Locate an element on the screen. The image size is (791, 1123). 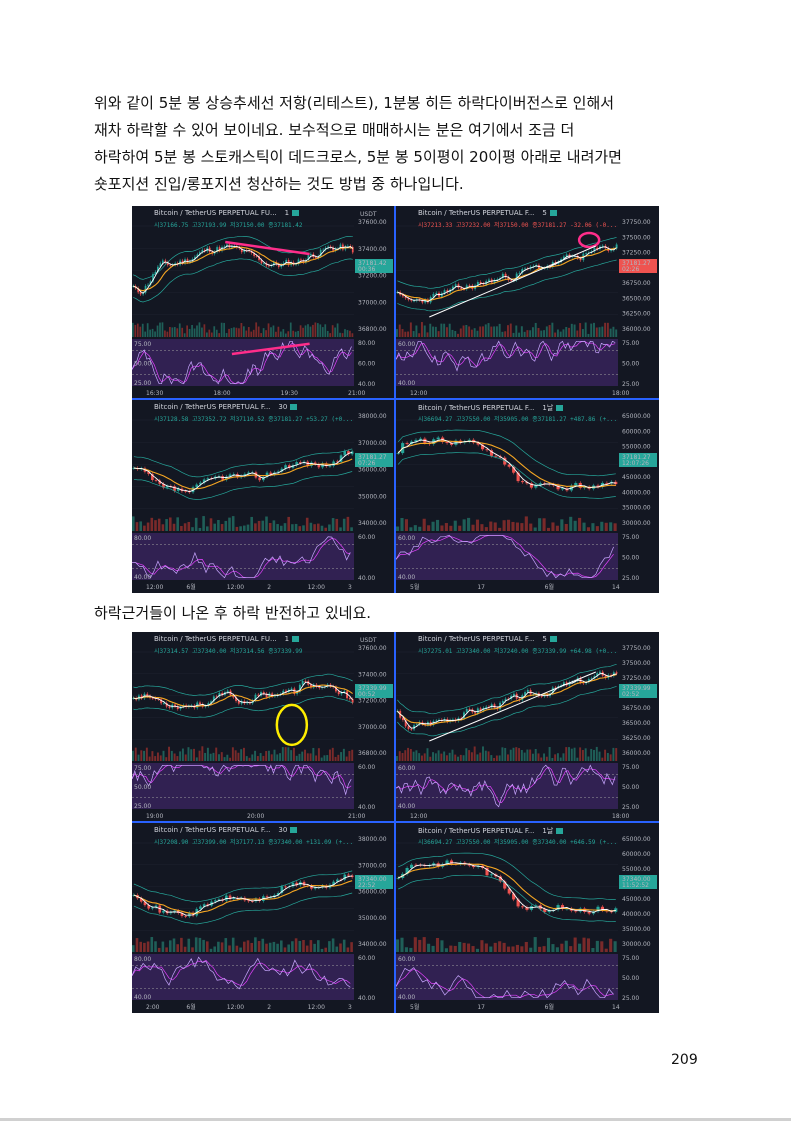
time-tick-label: 20:00 is located at coordinates (255, 816).